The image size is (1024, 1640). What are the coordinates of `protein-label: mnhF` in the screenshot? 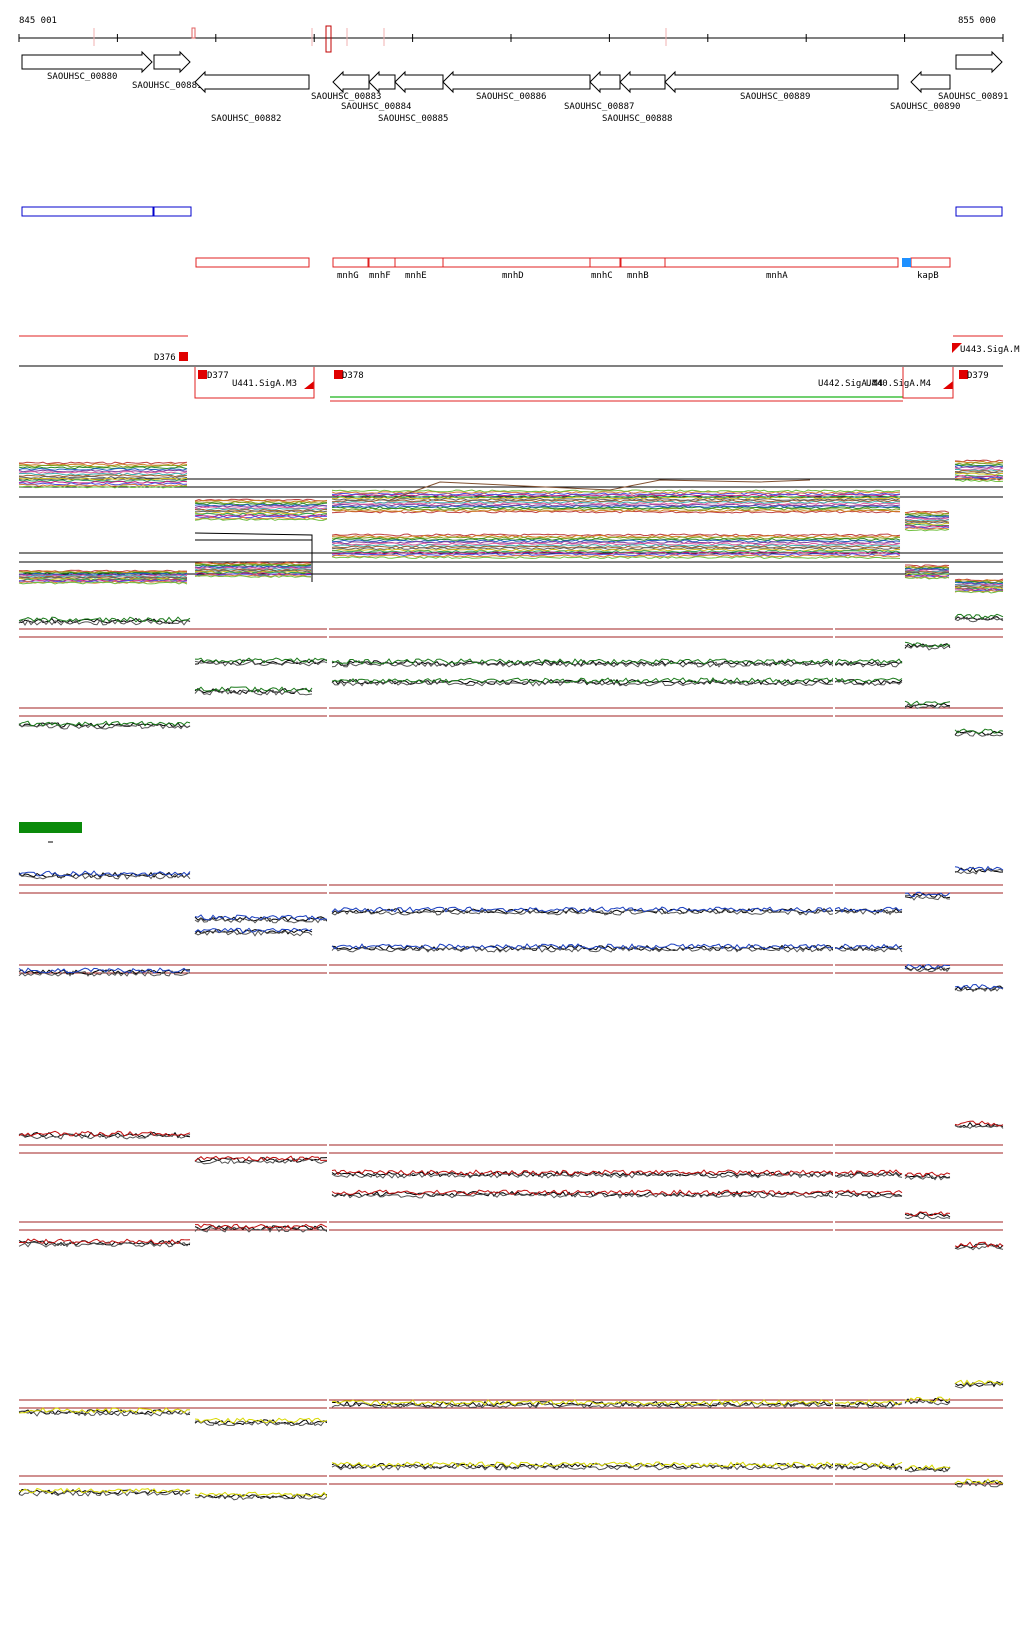 It's located at (380, 276).